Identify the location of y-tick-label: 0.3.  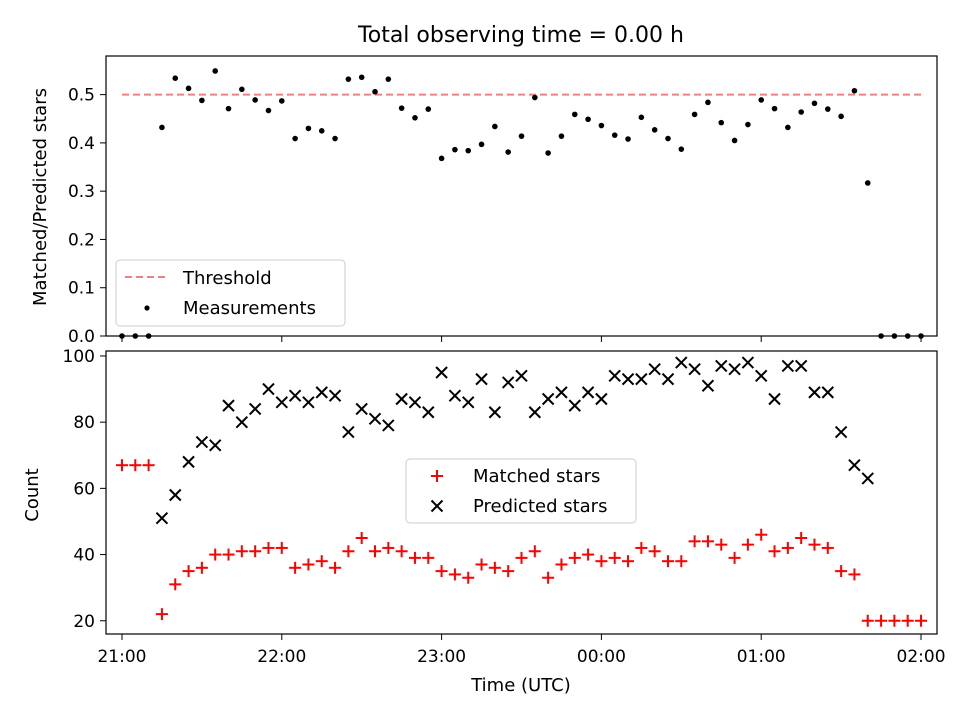
(81, 192).